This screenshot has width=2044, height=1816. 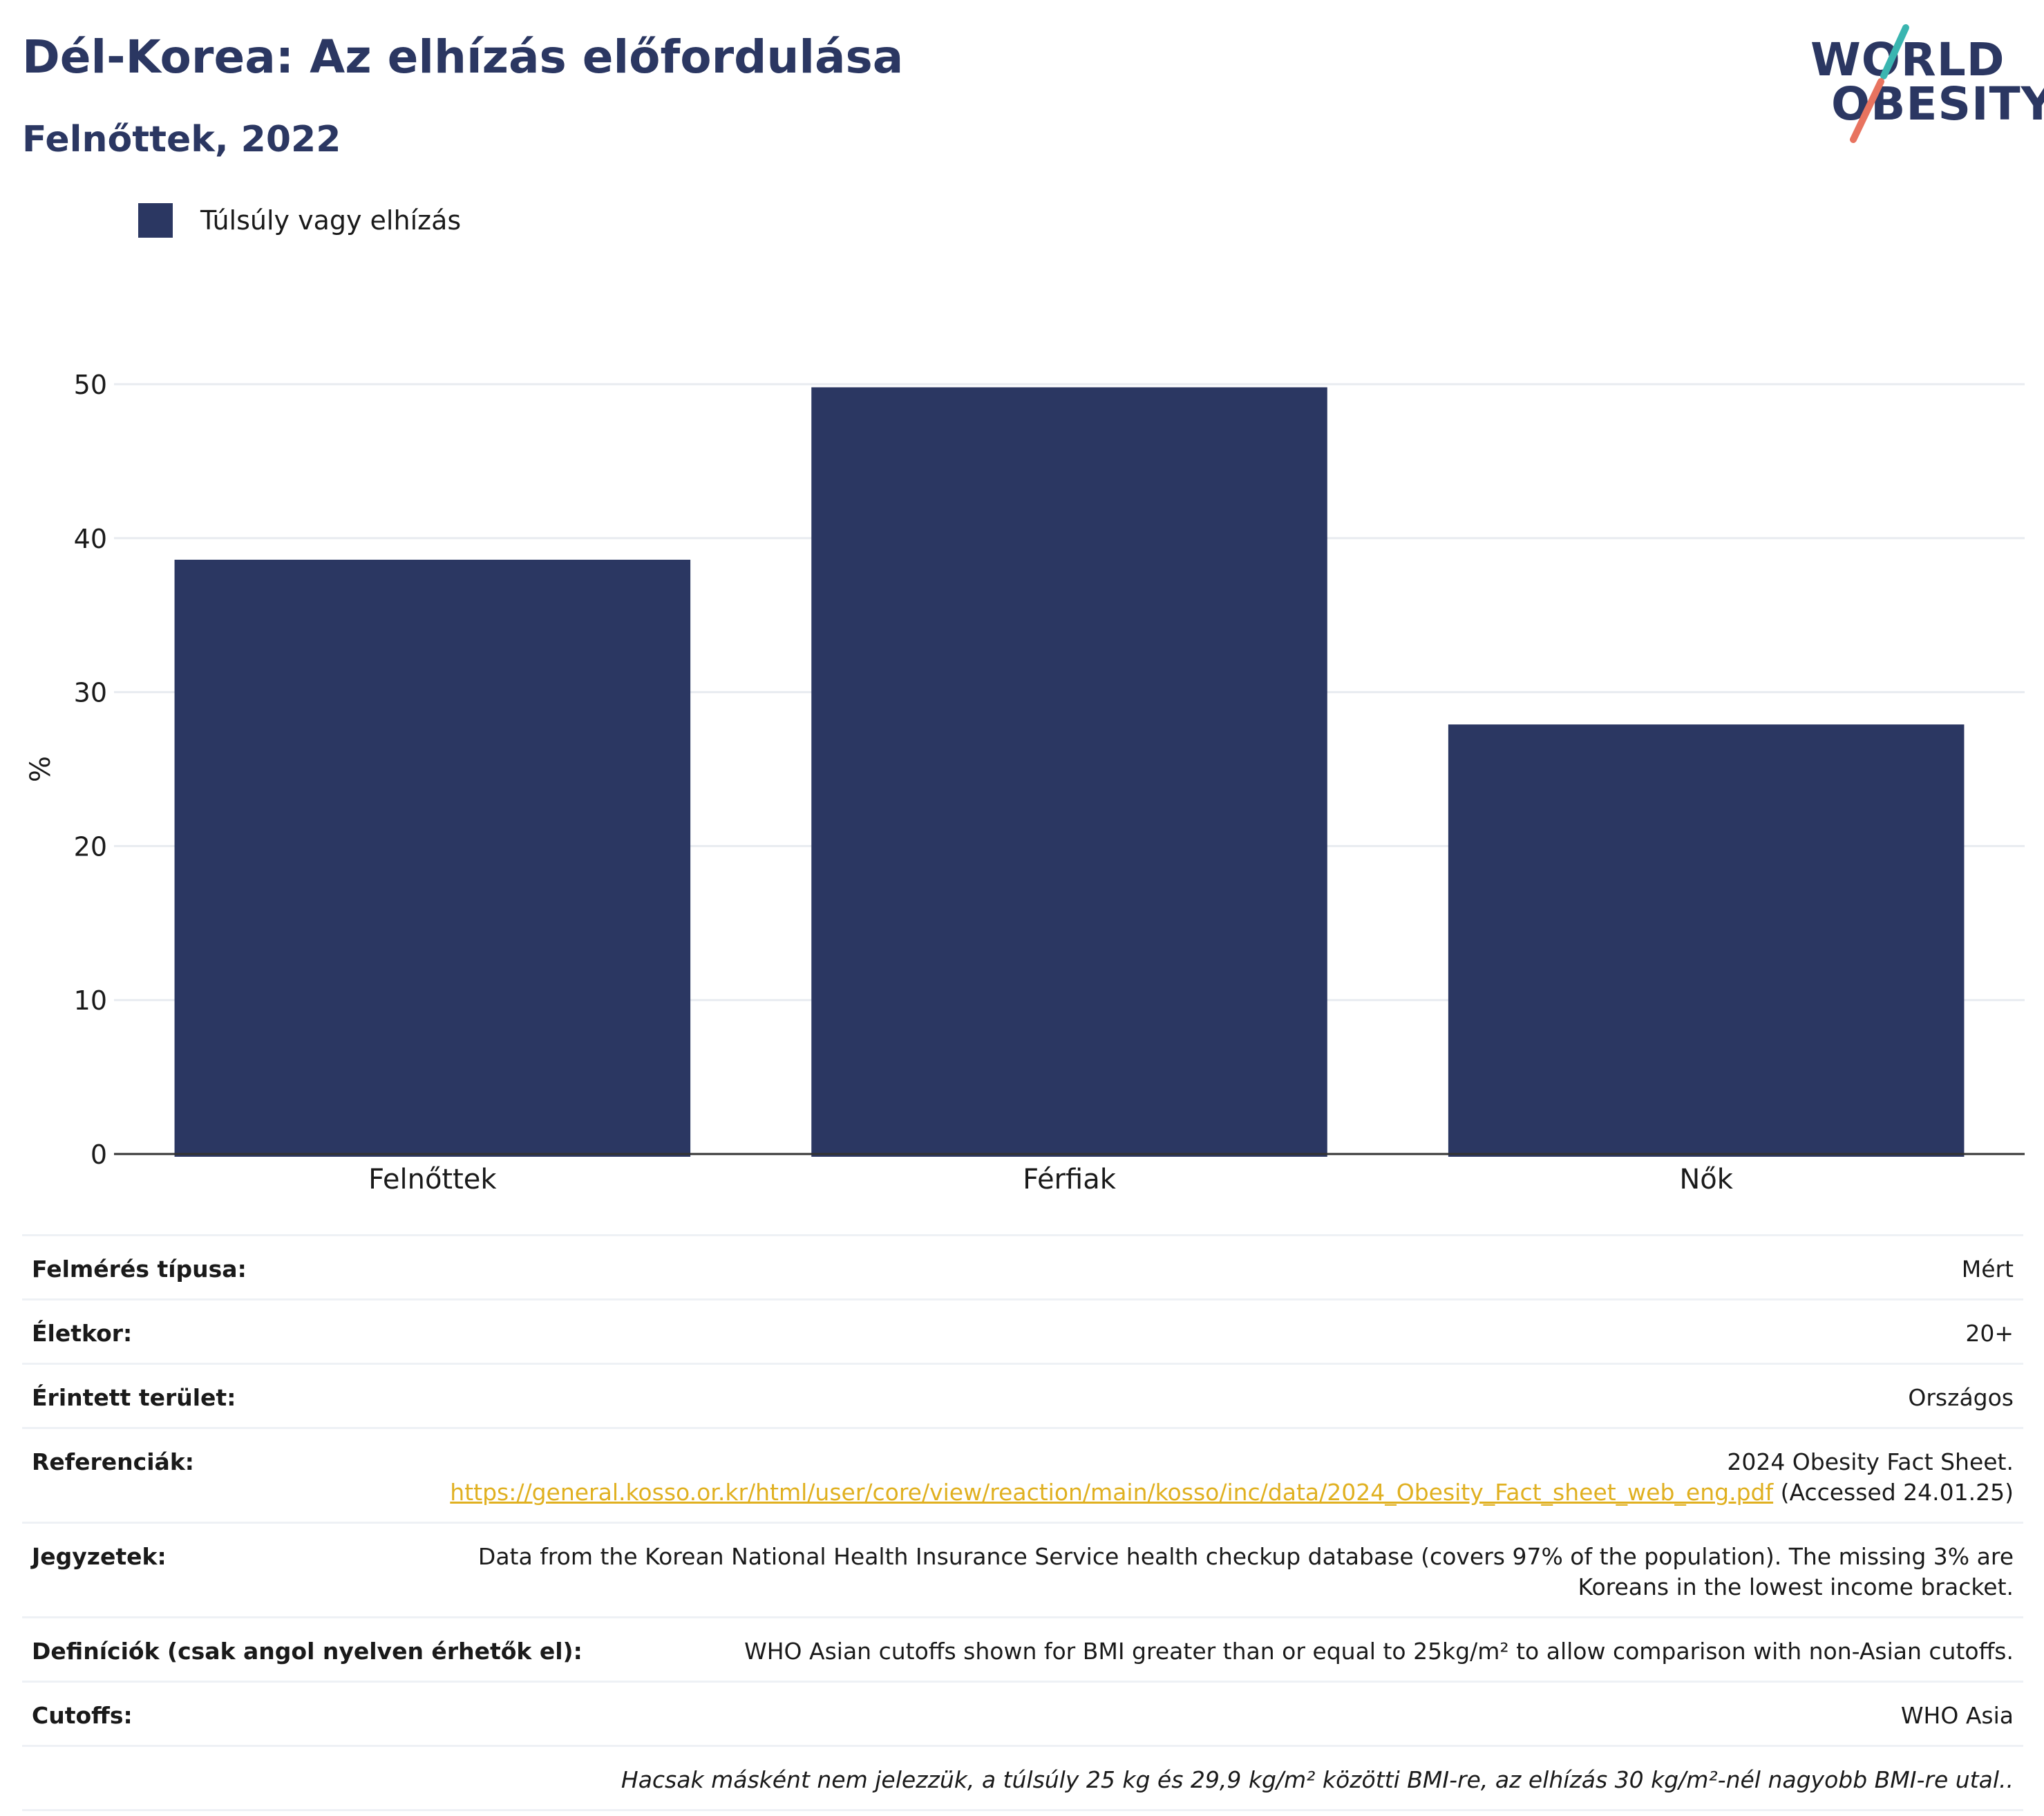 What do you see at coordinates (99, 1154) in the screenshot?
I see `y-tick-label: 0` at bounding box center [99, 1154].